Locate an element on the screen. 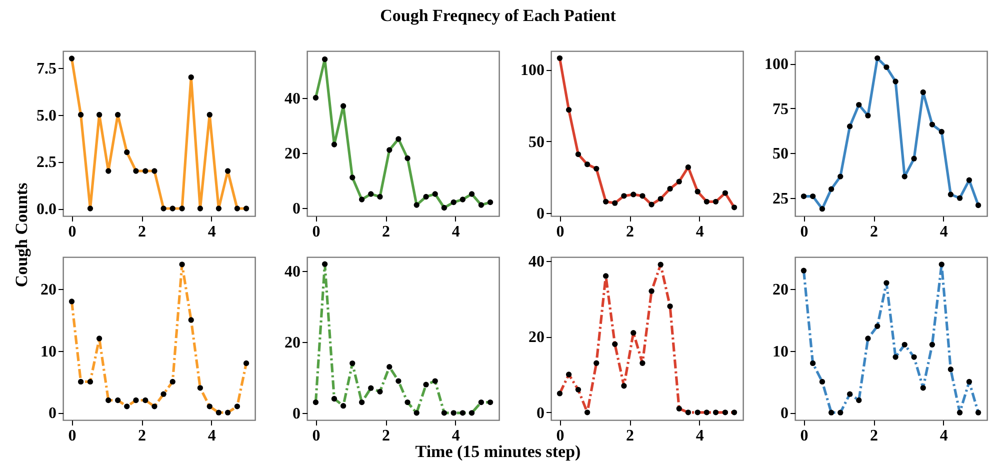 The image size is (996, 468). y-axis-title: Cough Counts is located at coordinates (22, 235).